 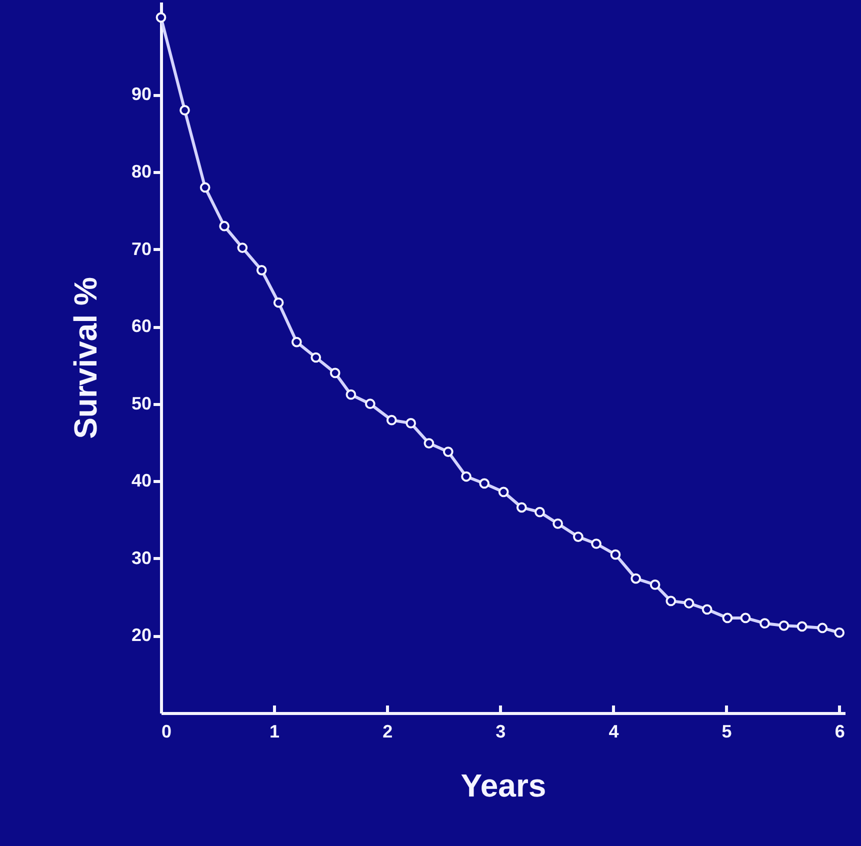 What do you see at coordinates (613, 732) in the screenshot?
I see `x-tick-label: 4` at bounding box center [613, 732].